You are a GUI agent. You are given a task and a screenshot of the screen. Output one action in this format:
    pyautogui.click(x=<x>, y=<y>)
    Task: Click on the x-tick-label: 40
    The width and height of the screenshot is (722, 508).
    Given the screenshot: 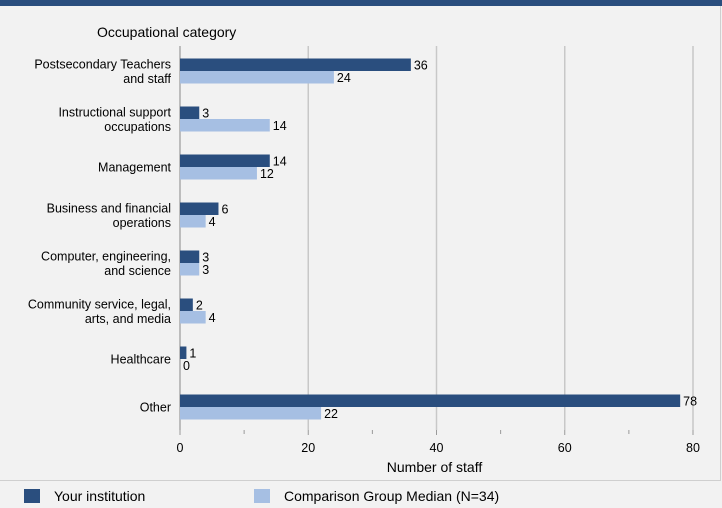 What is the action you would take?
    pyautogui.click(x=437, y=448)
    